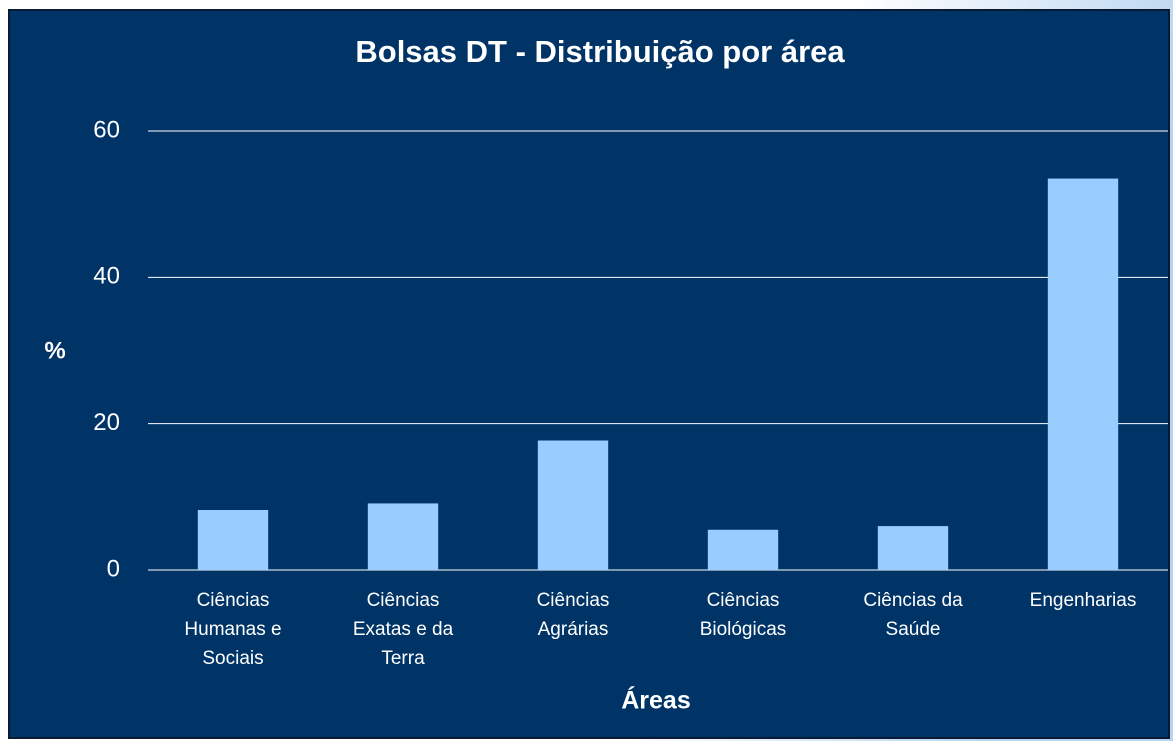 The width and height of the screenshot is (1173, 741). What do you see at coordinates (54, 350) in the screenshot?
I see `y-axis-label: %` at bounding box center [54, 350].